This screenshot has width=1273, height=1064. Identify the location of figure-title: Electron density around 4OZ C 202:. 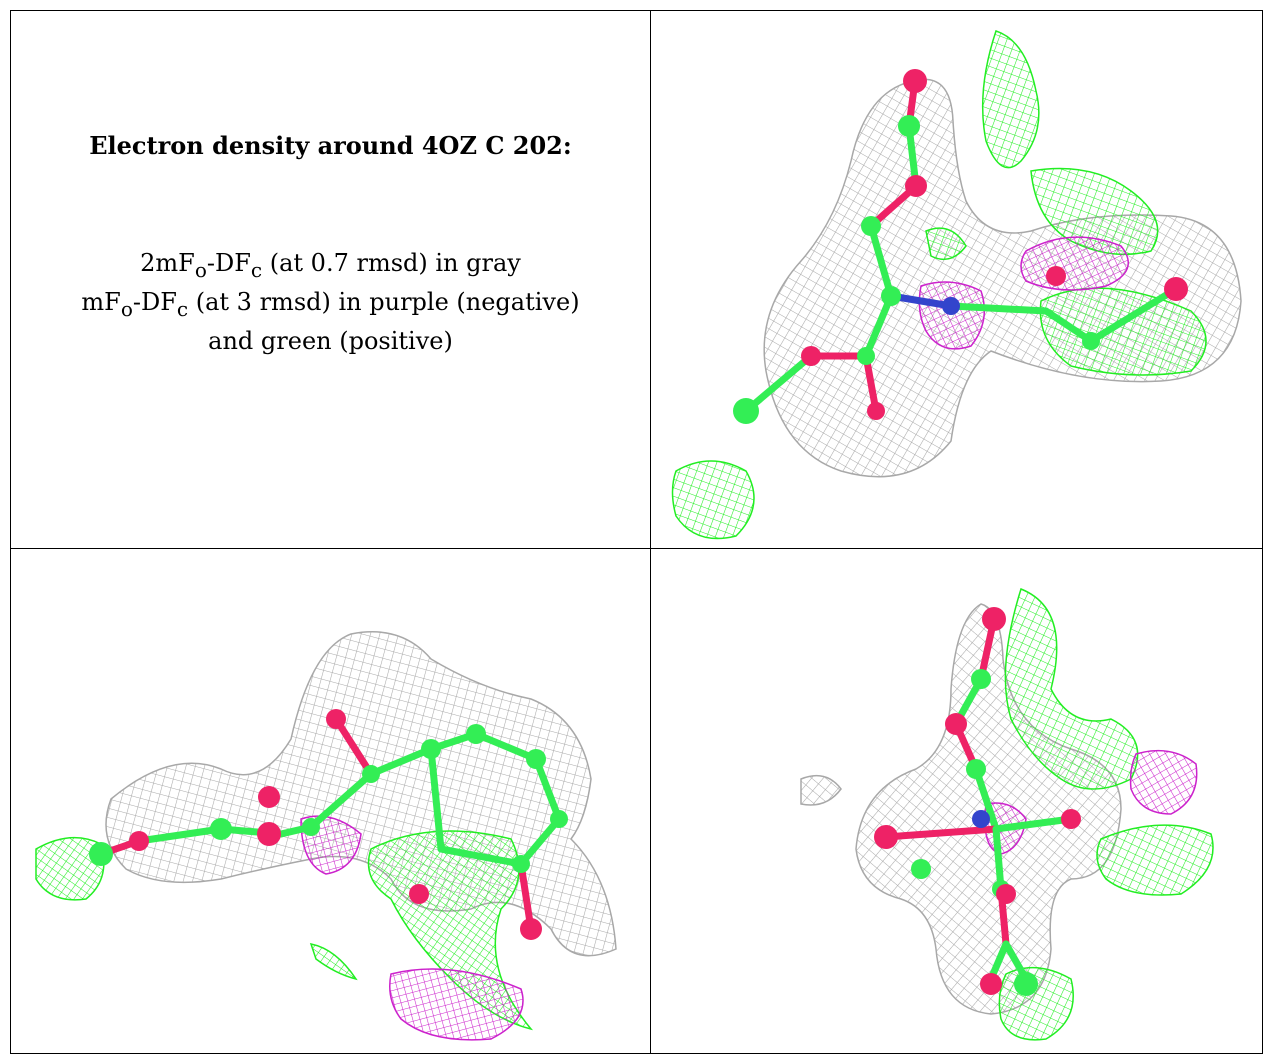
(330, 145).